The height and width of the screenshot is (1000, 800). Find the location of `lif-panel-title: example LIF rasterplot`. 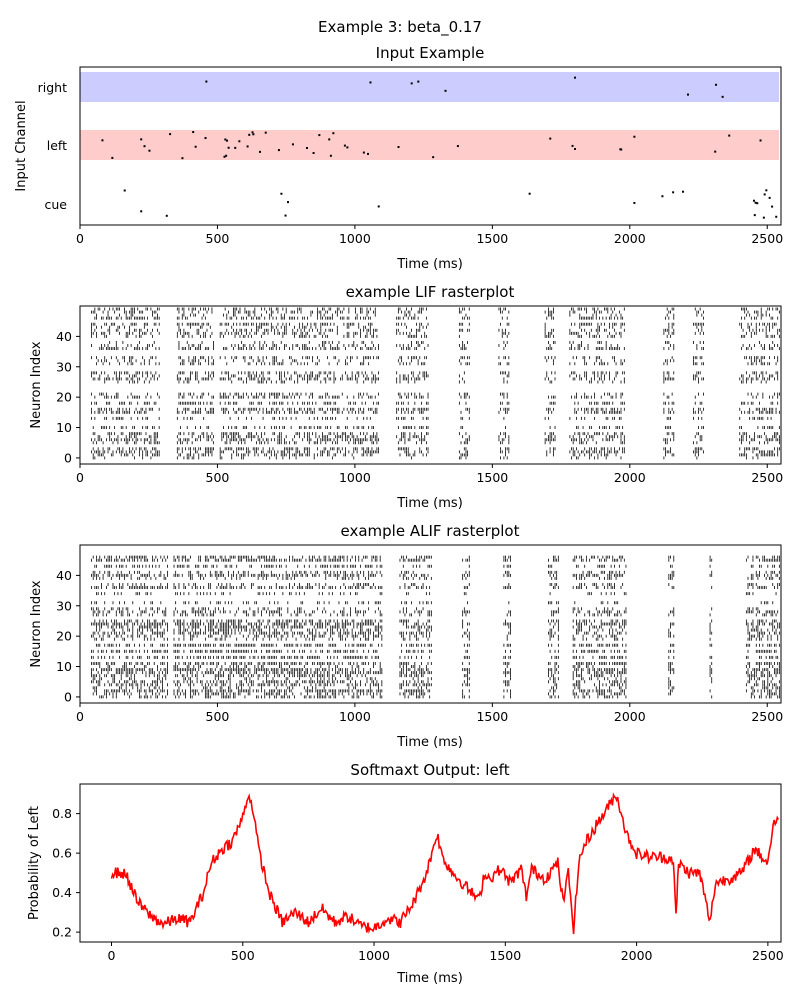

lif-panel-title: example LIF rasterplot is located at coordinates (430, 292).